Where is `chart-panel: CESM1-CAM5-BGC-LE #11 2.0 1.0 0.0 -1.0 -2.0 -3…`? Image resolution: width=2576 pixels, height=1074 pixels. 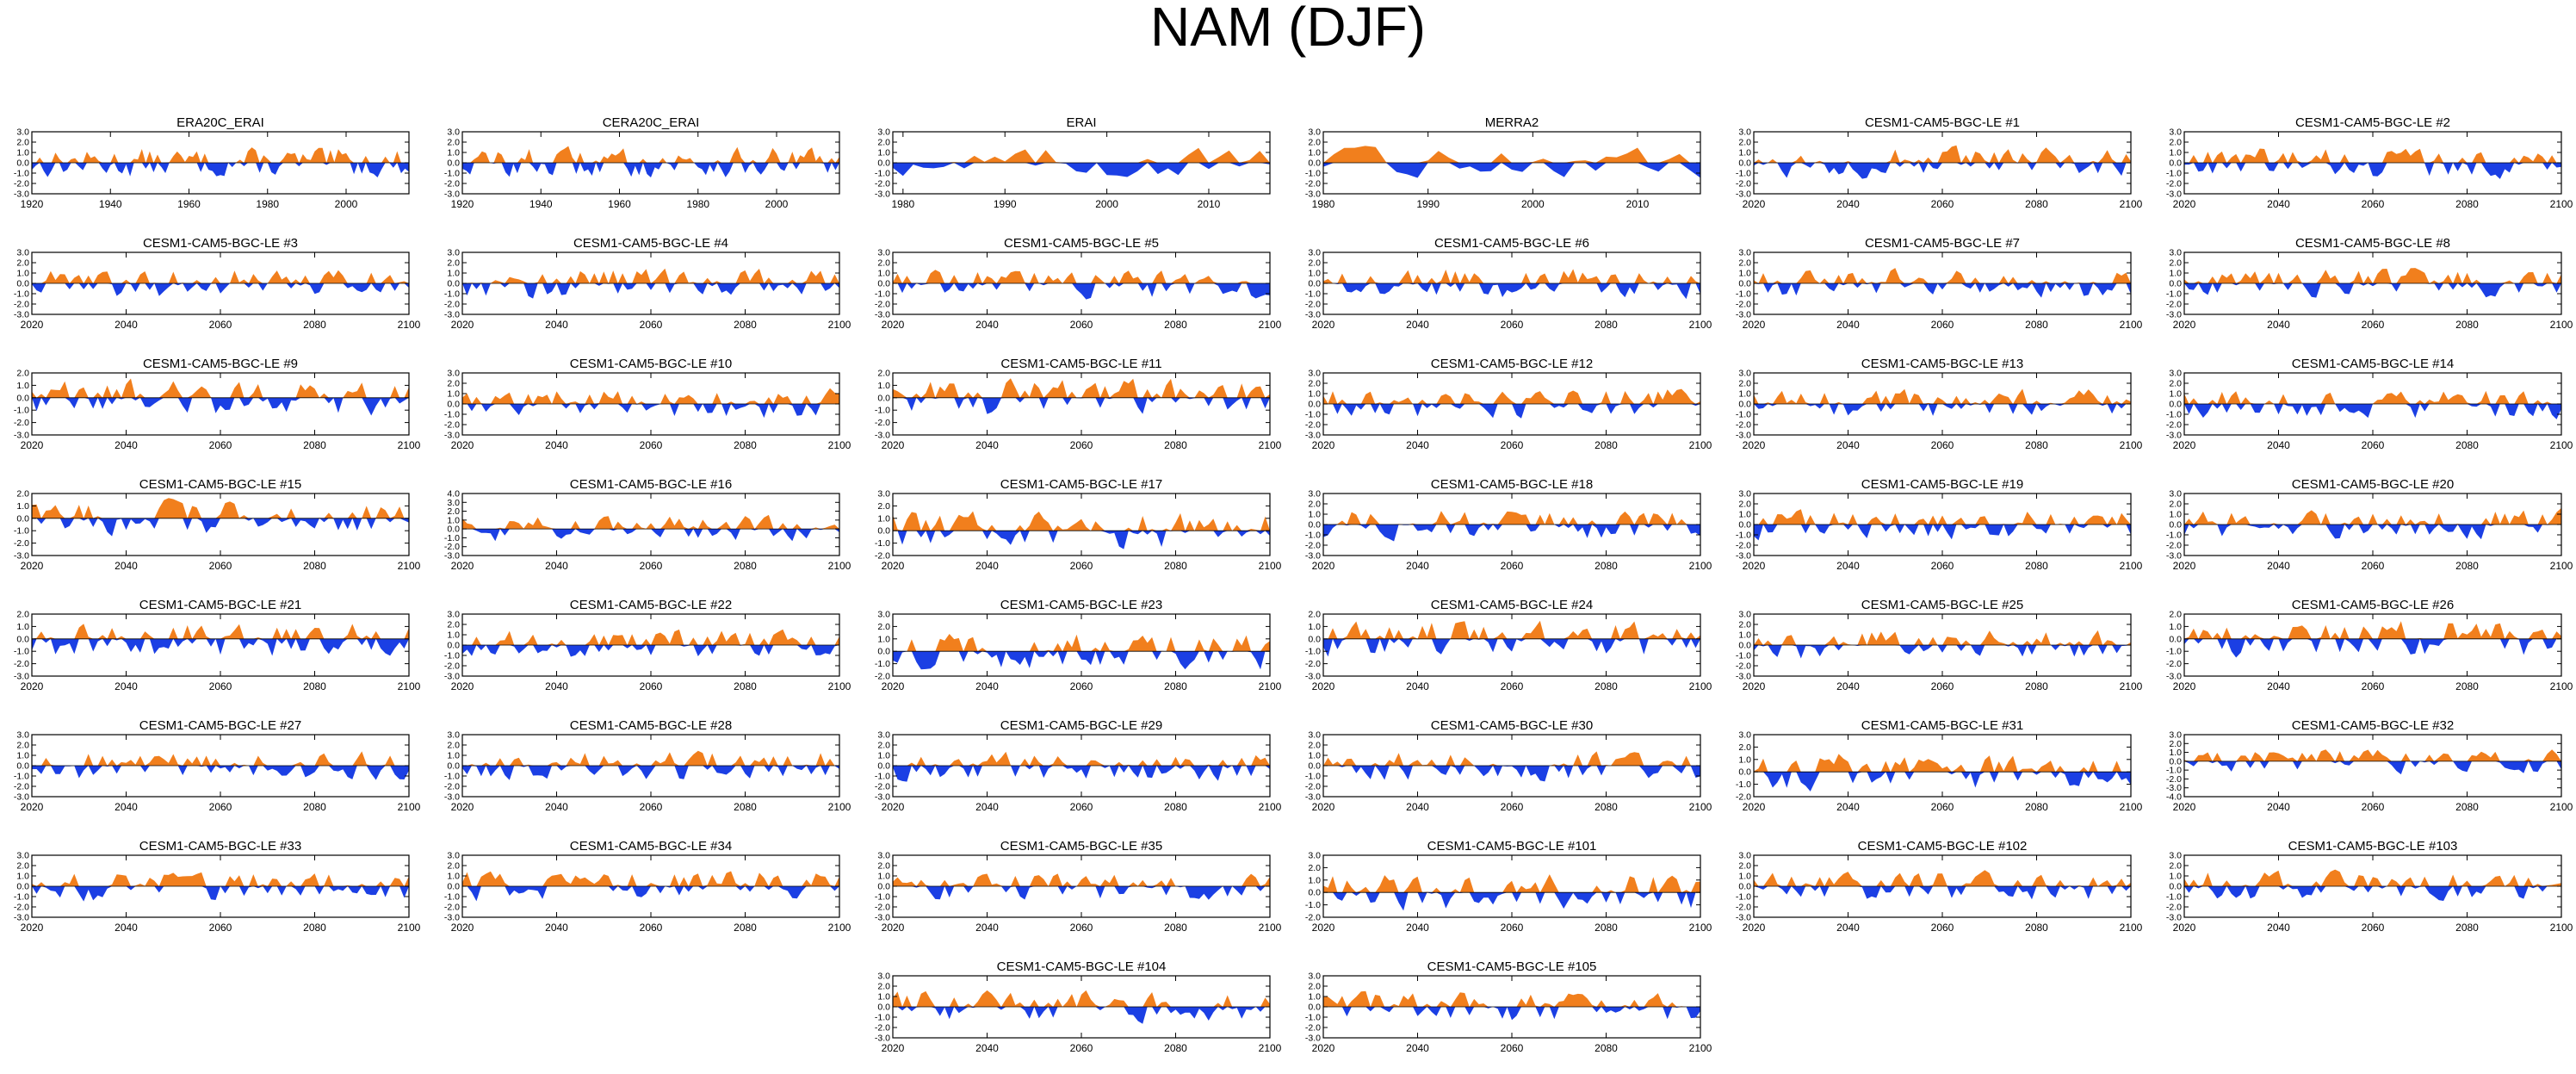 chart-panel: CESM1-CAM5-BGC-LE #11 2.0 1.0 0.0 -1.0 -2.0 -3… is located at coordinates (1078, 404).